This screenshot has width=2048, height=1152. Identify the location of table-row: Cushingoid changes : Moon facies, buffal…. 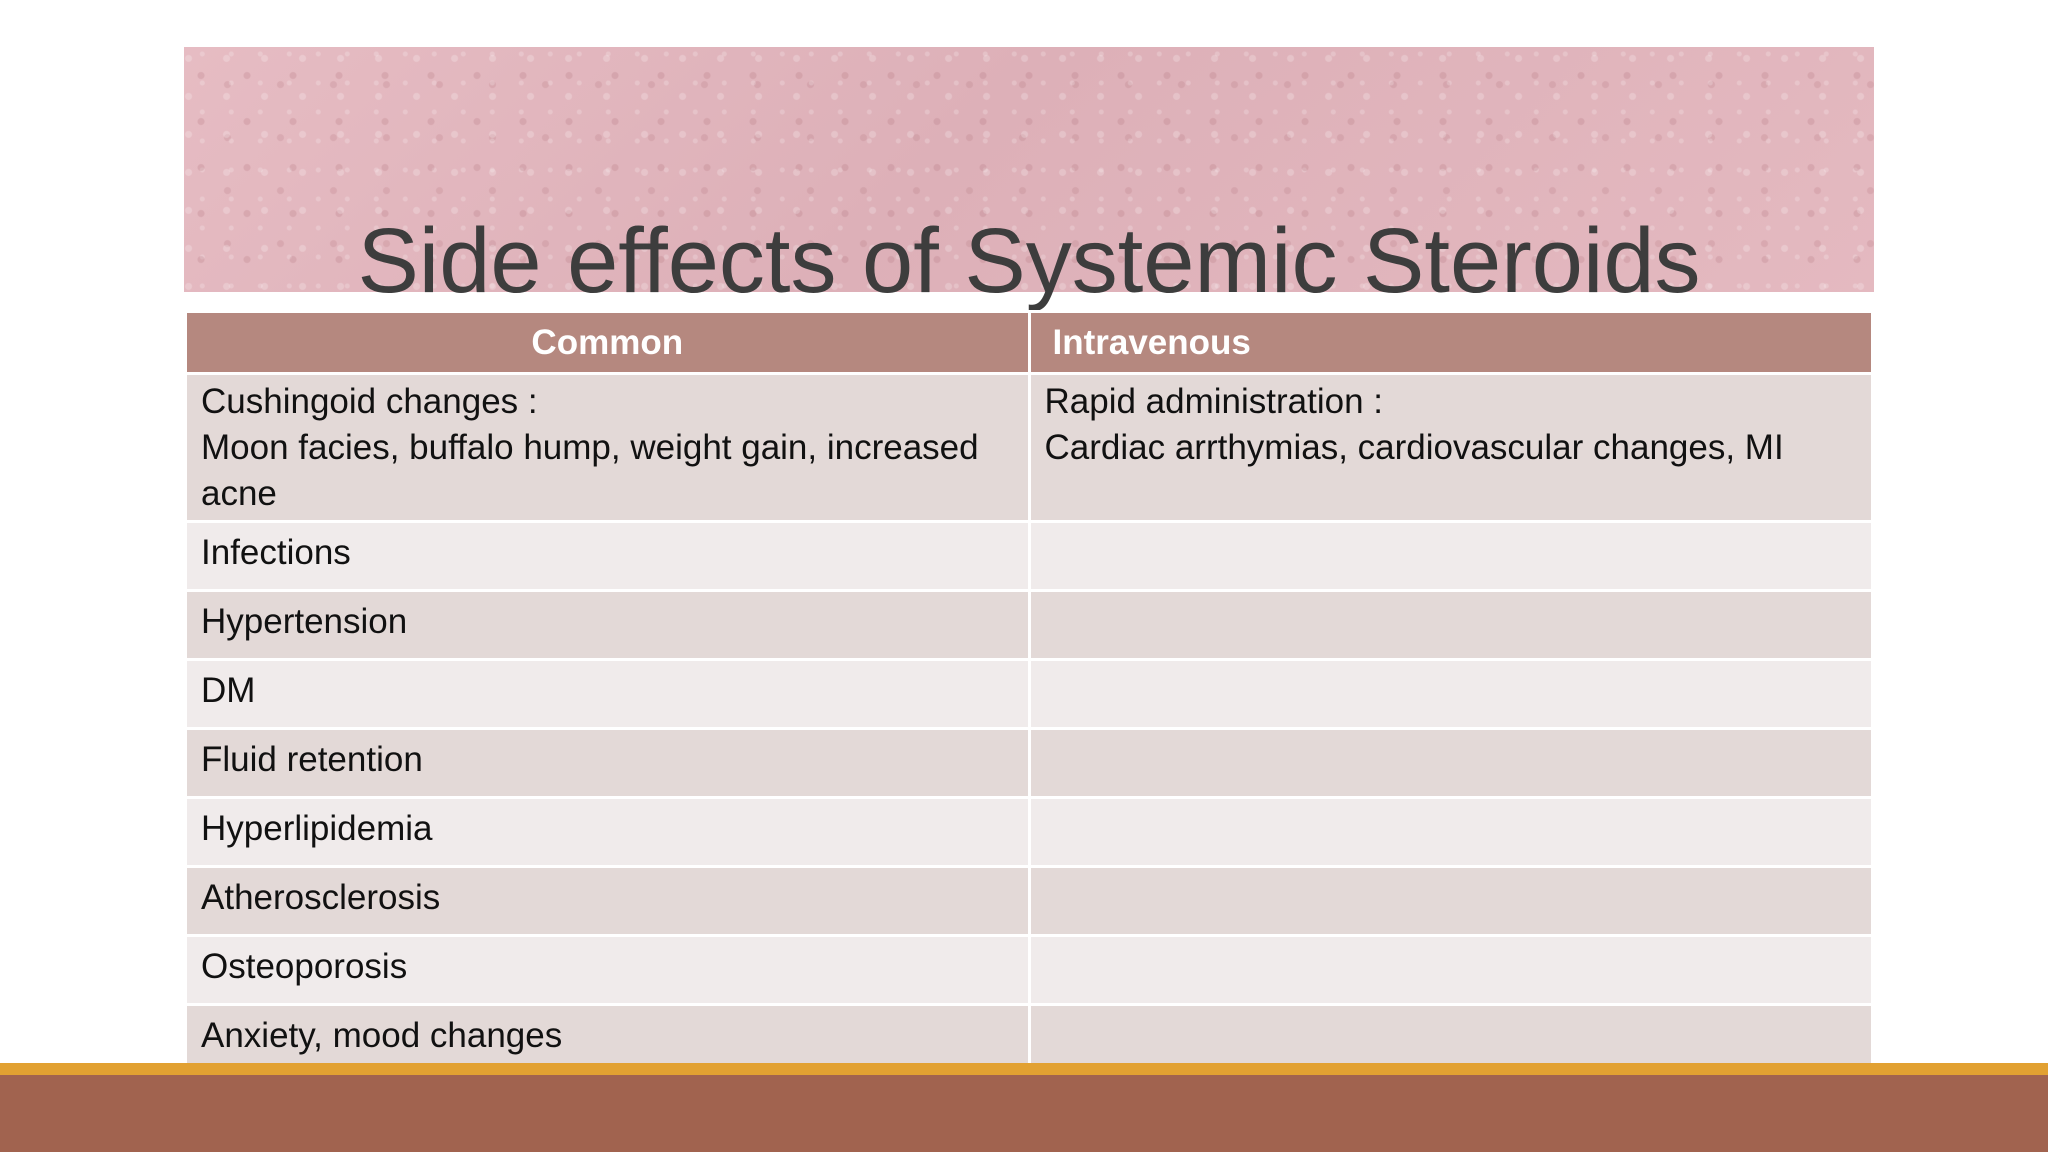
(1029, 447).